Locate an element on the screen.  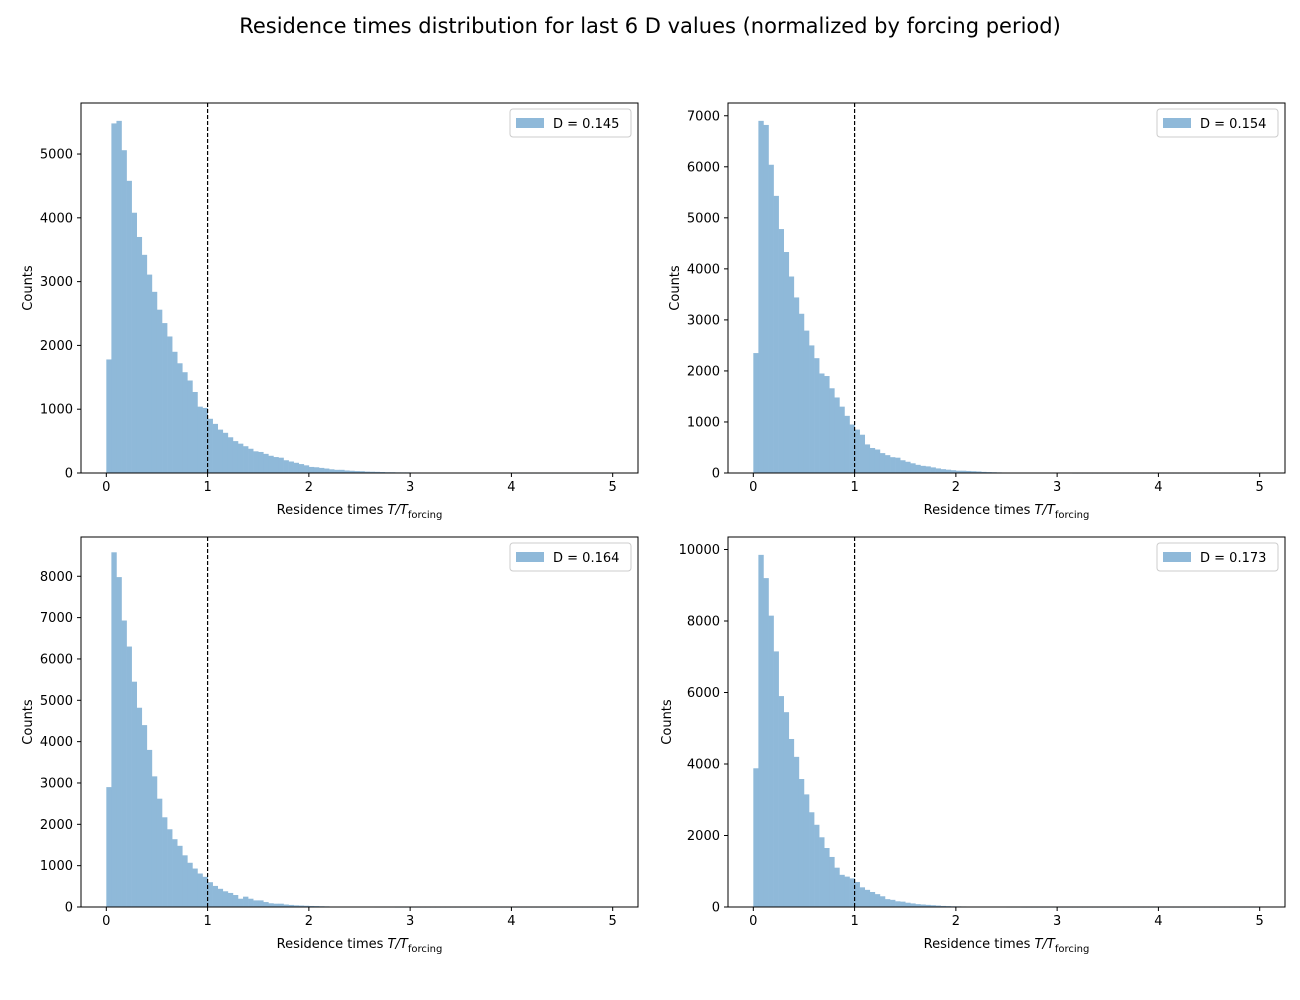
y-tick-label: 1000 is located at coordinates (56, 410).